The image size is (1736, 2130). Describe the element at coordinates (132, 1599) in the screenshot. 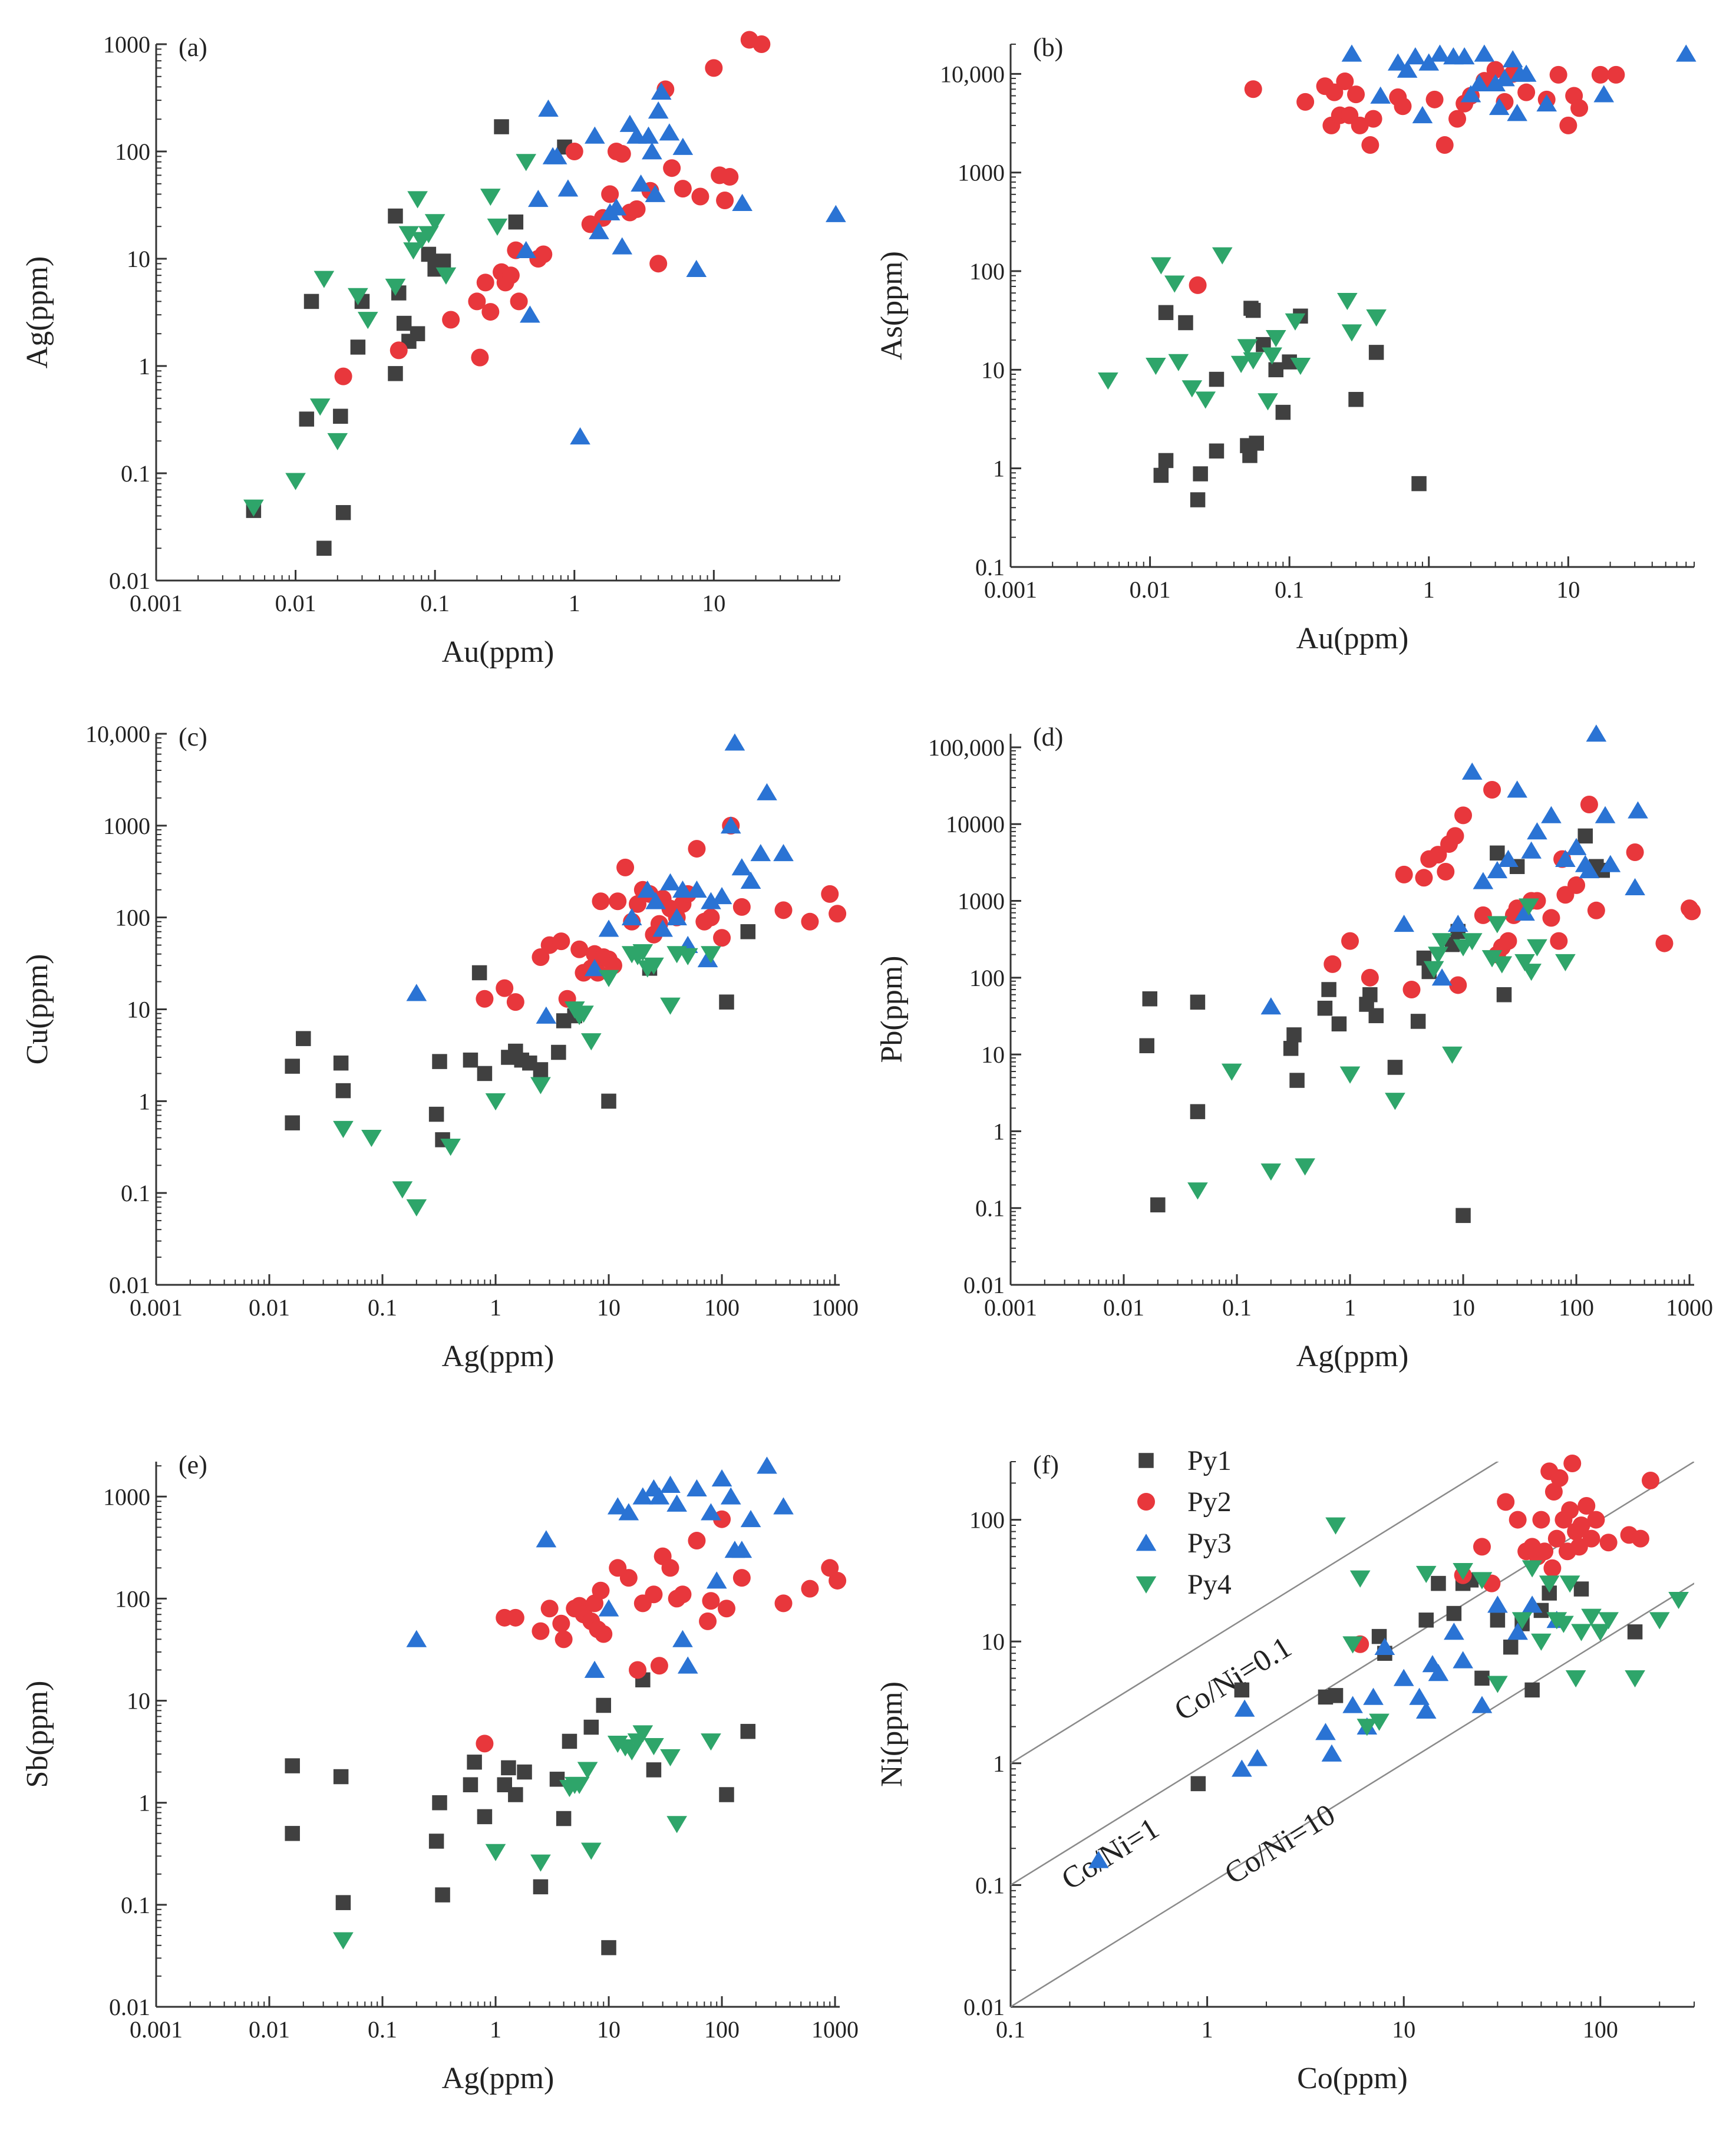

I see `y-tick-label: 100` at that location.